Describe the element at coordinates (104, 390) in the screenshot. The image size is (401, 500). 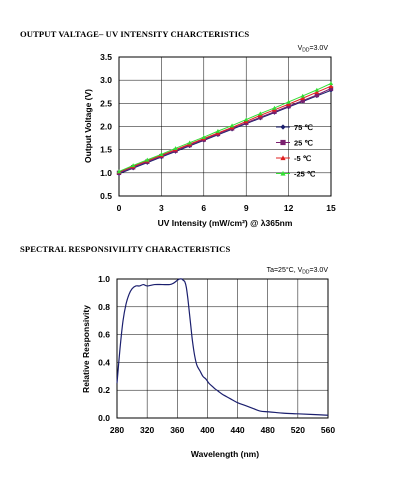
I see `chart2-y-tick: 0.2` at that location.